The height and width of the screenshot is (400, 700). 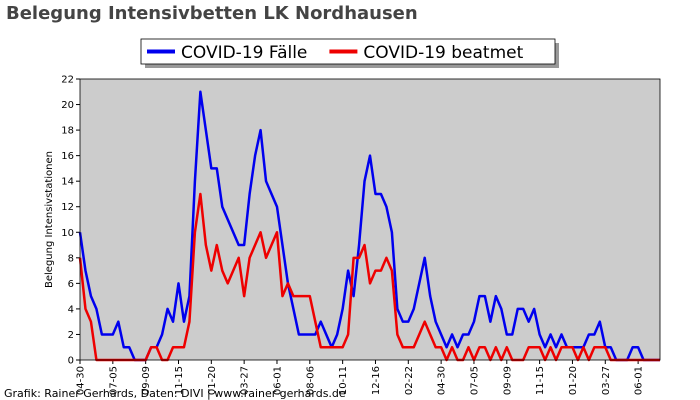 What do you see at coordinates (310, 380) in the screenshot?
I see `x-tick-label: 08-06` at bounding box center [310, 380].